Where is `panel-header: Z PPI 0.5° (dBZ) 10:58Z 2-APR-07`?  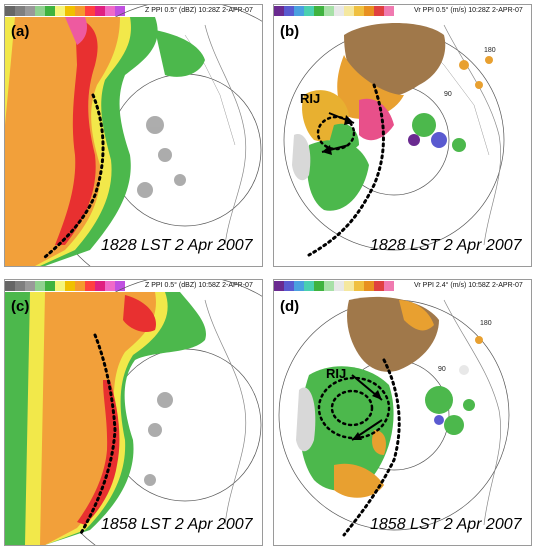 panel-header: Z PPI 0.5° (dBZ) 10:58Z 2-APR-07 is located at coordinates (199, 285).